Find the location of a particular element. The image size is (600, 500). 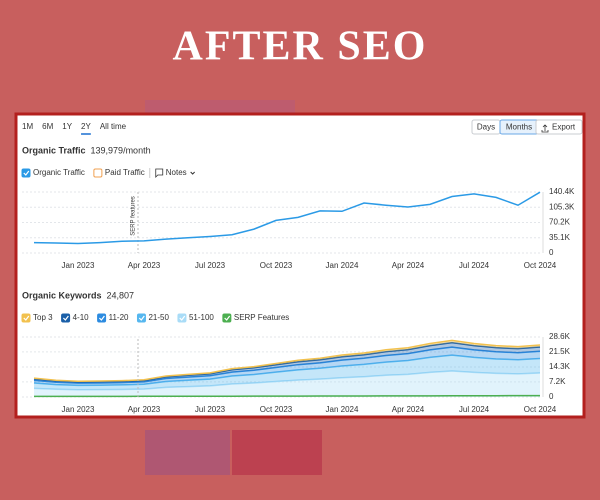

view-label: Months is located at coordinates (519, 127).